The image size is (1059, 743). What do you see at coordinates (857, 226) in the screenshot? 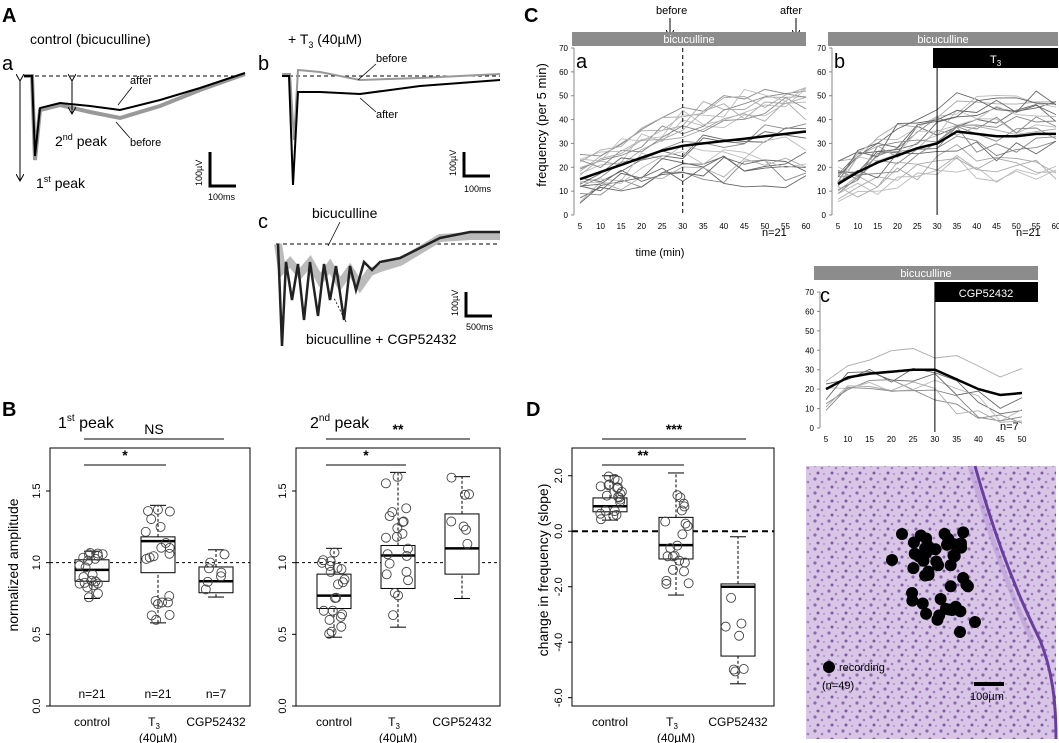
I see `x-tick-label: 10` at bounding box center [857, 226].